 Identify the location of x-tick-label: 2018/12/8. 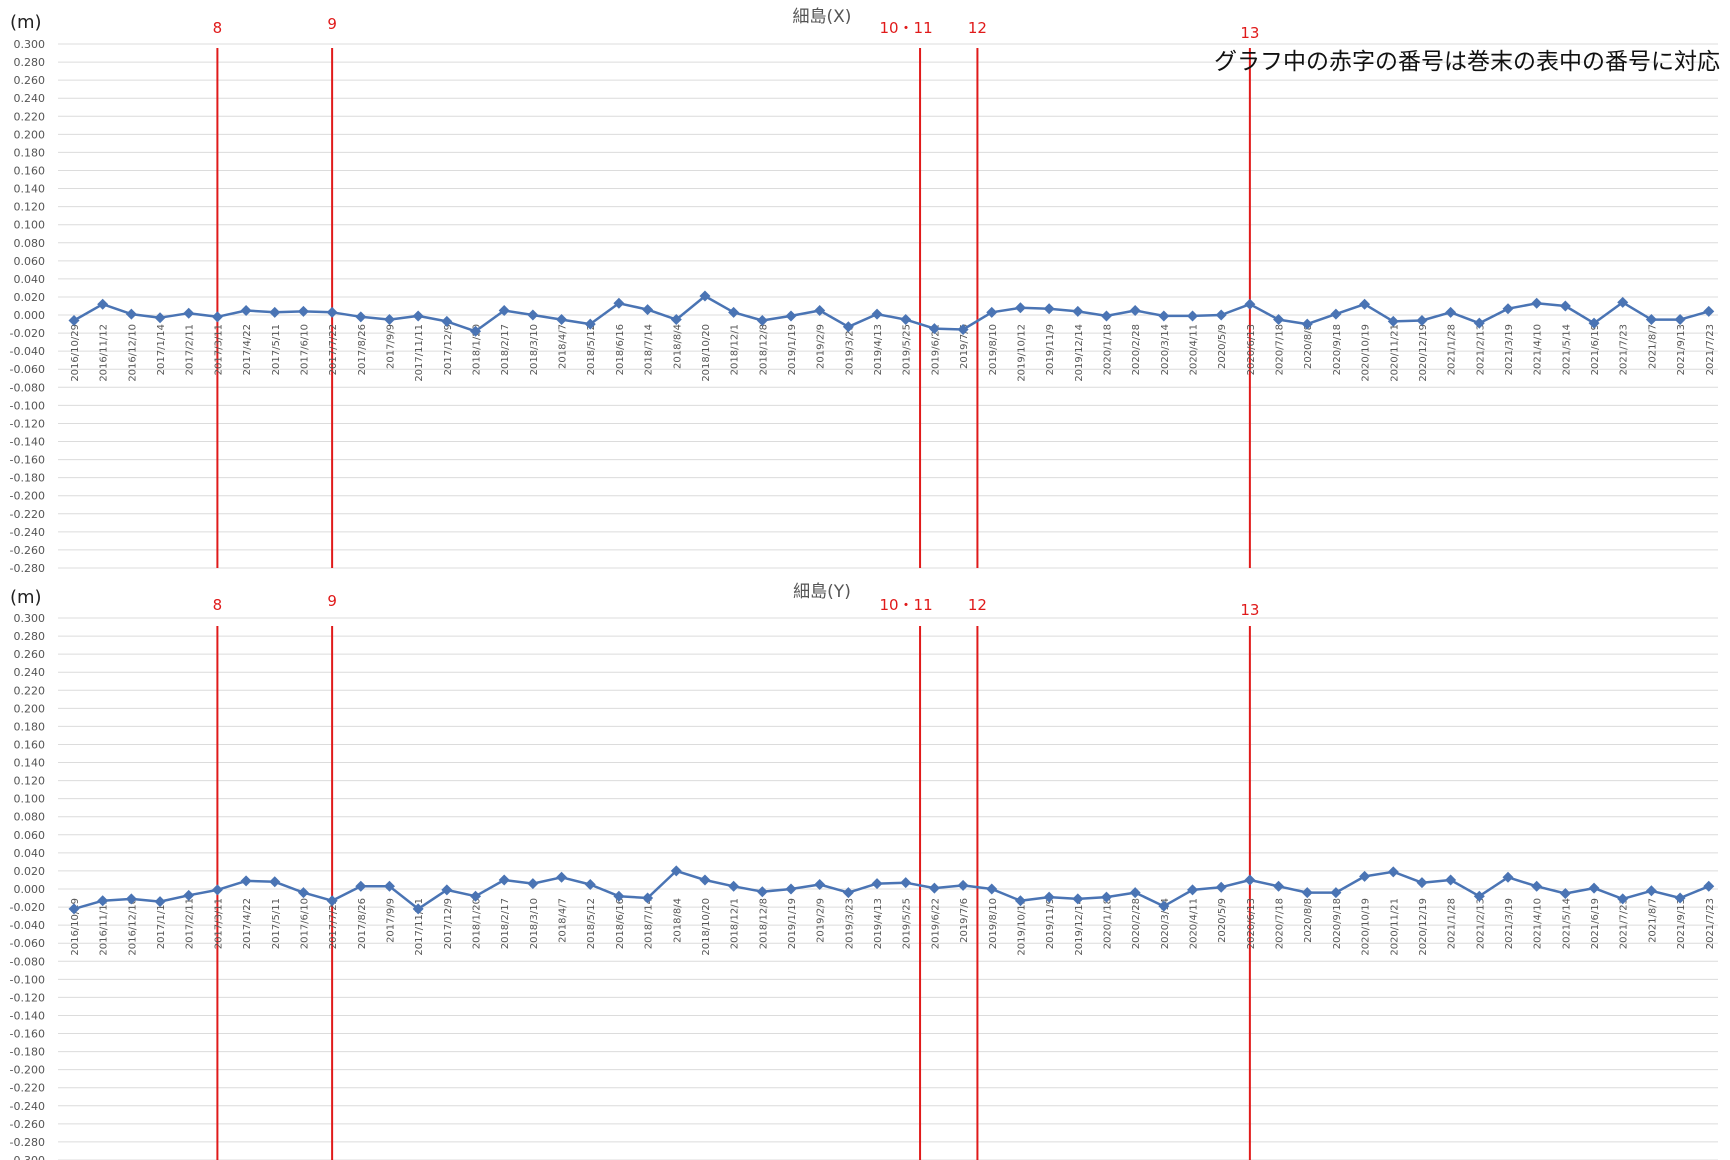
(763, 349).